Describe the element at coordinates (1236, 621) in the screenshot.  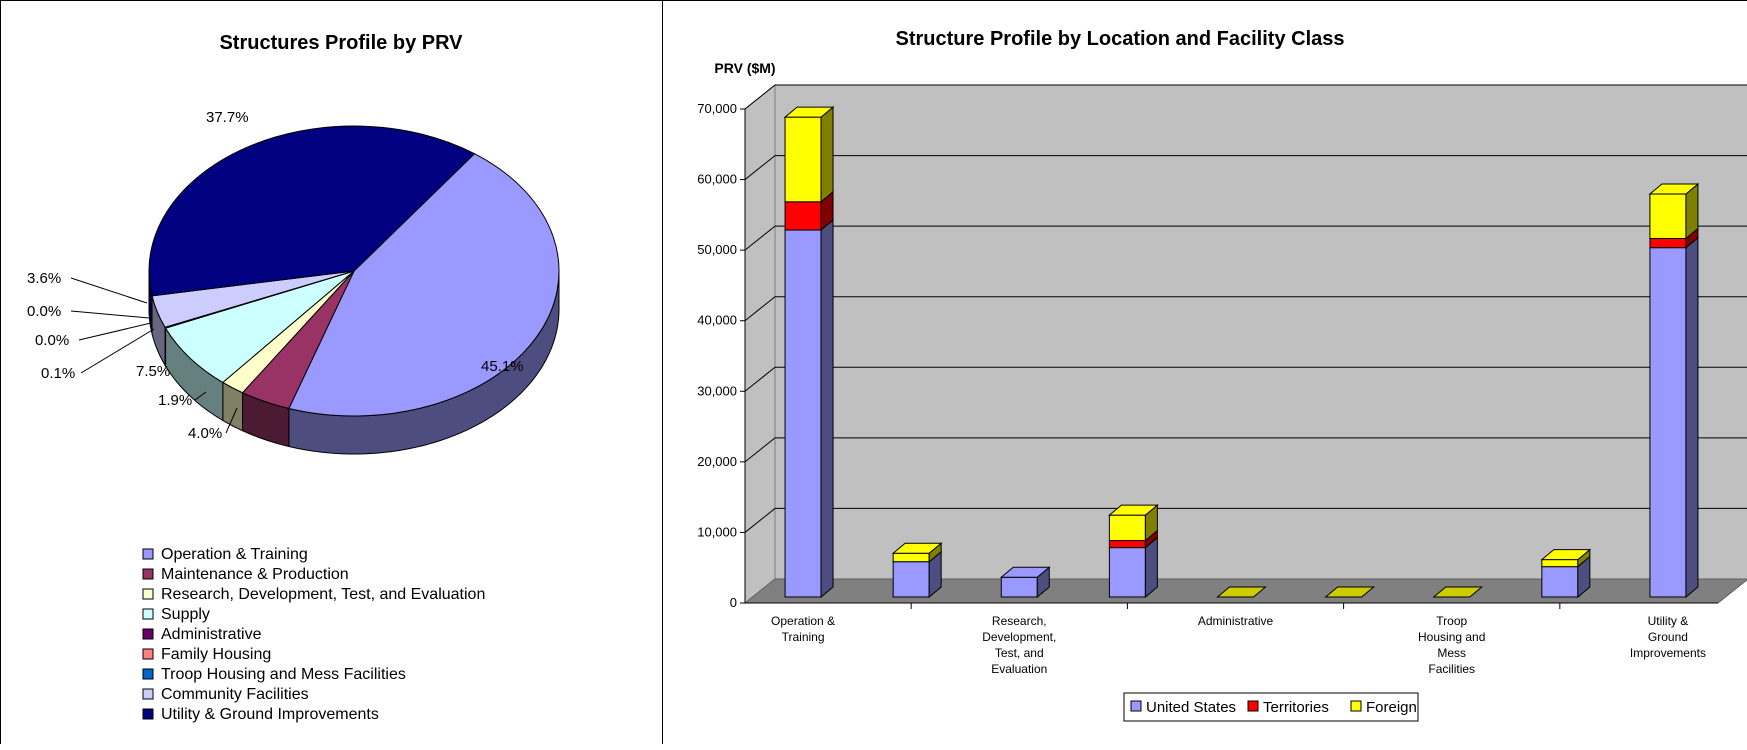
I see `x-category-label-4: Administrative` at that location.